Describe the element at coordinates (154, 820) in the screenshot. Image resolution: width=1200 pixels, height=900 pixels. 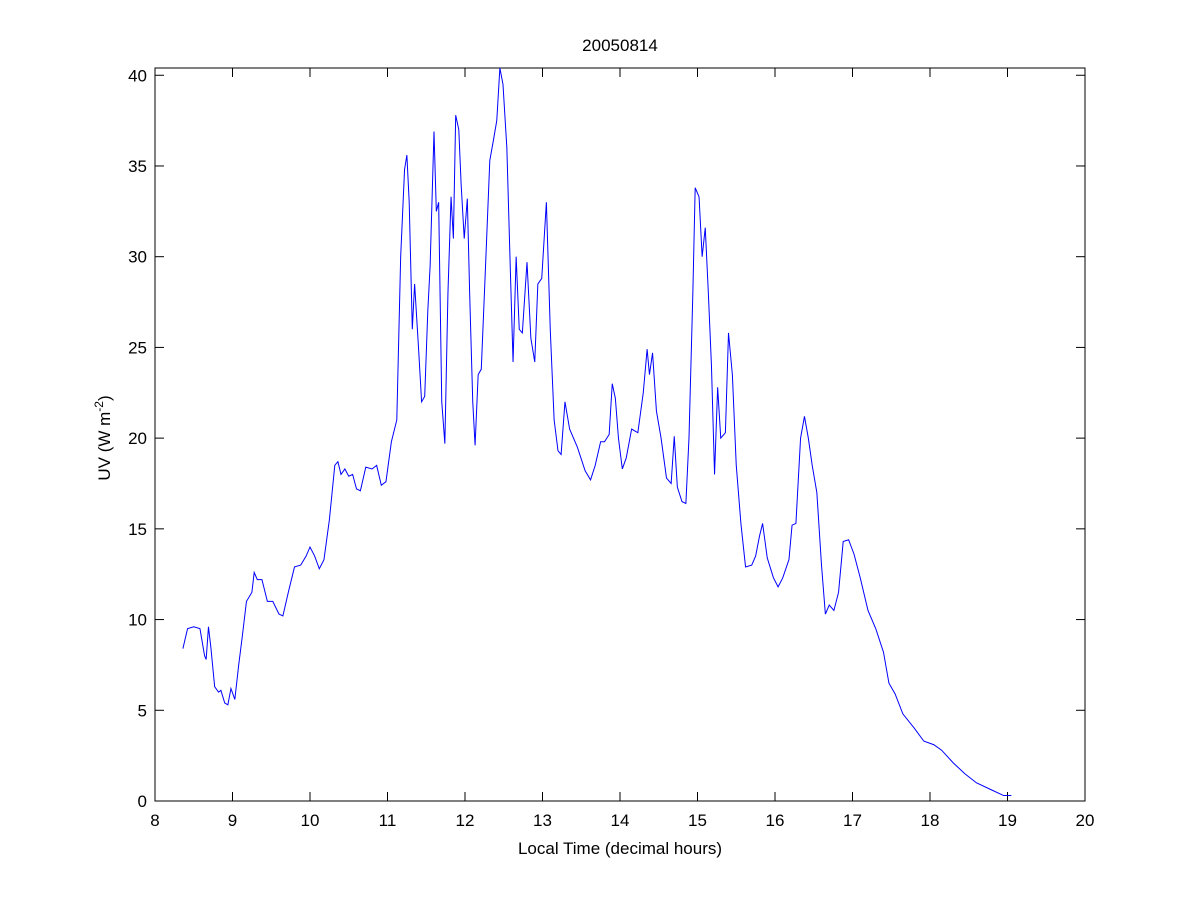
I see `x-tick-label: 8` at that location.